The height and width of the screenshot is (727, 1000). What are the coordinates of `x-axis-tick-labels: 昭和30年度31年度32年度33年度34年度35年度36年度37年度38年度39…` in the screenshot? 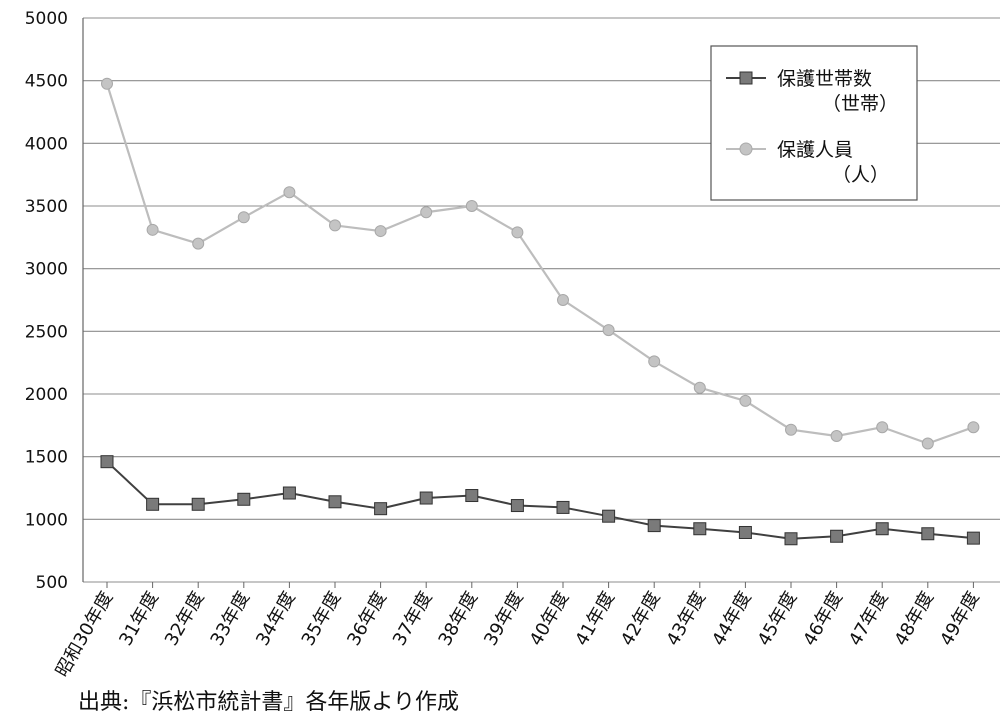 It's located at (518, 634).